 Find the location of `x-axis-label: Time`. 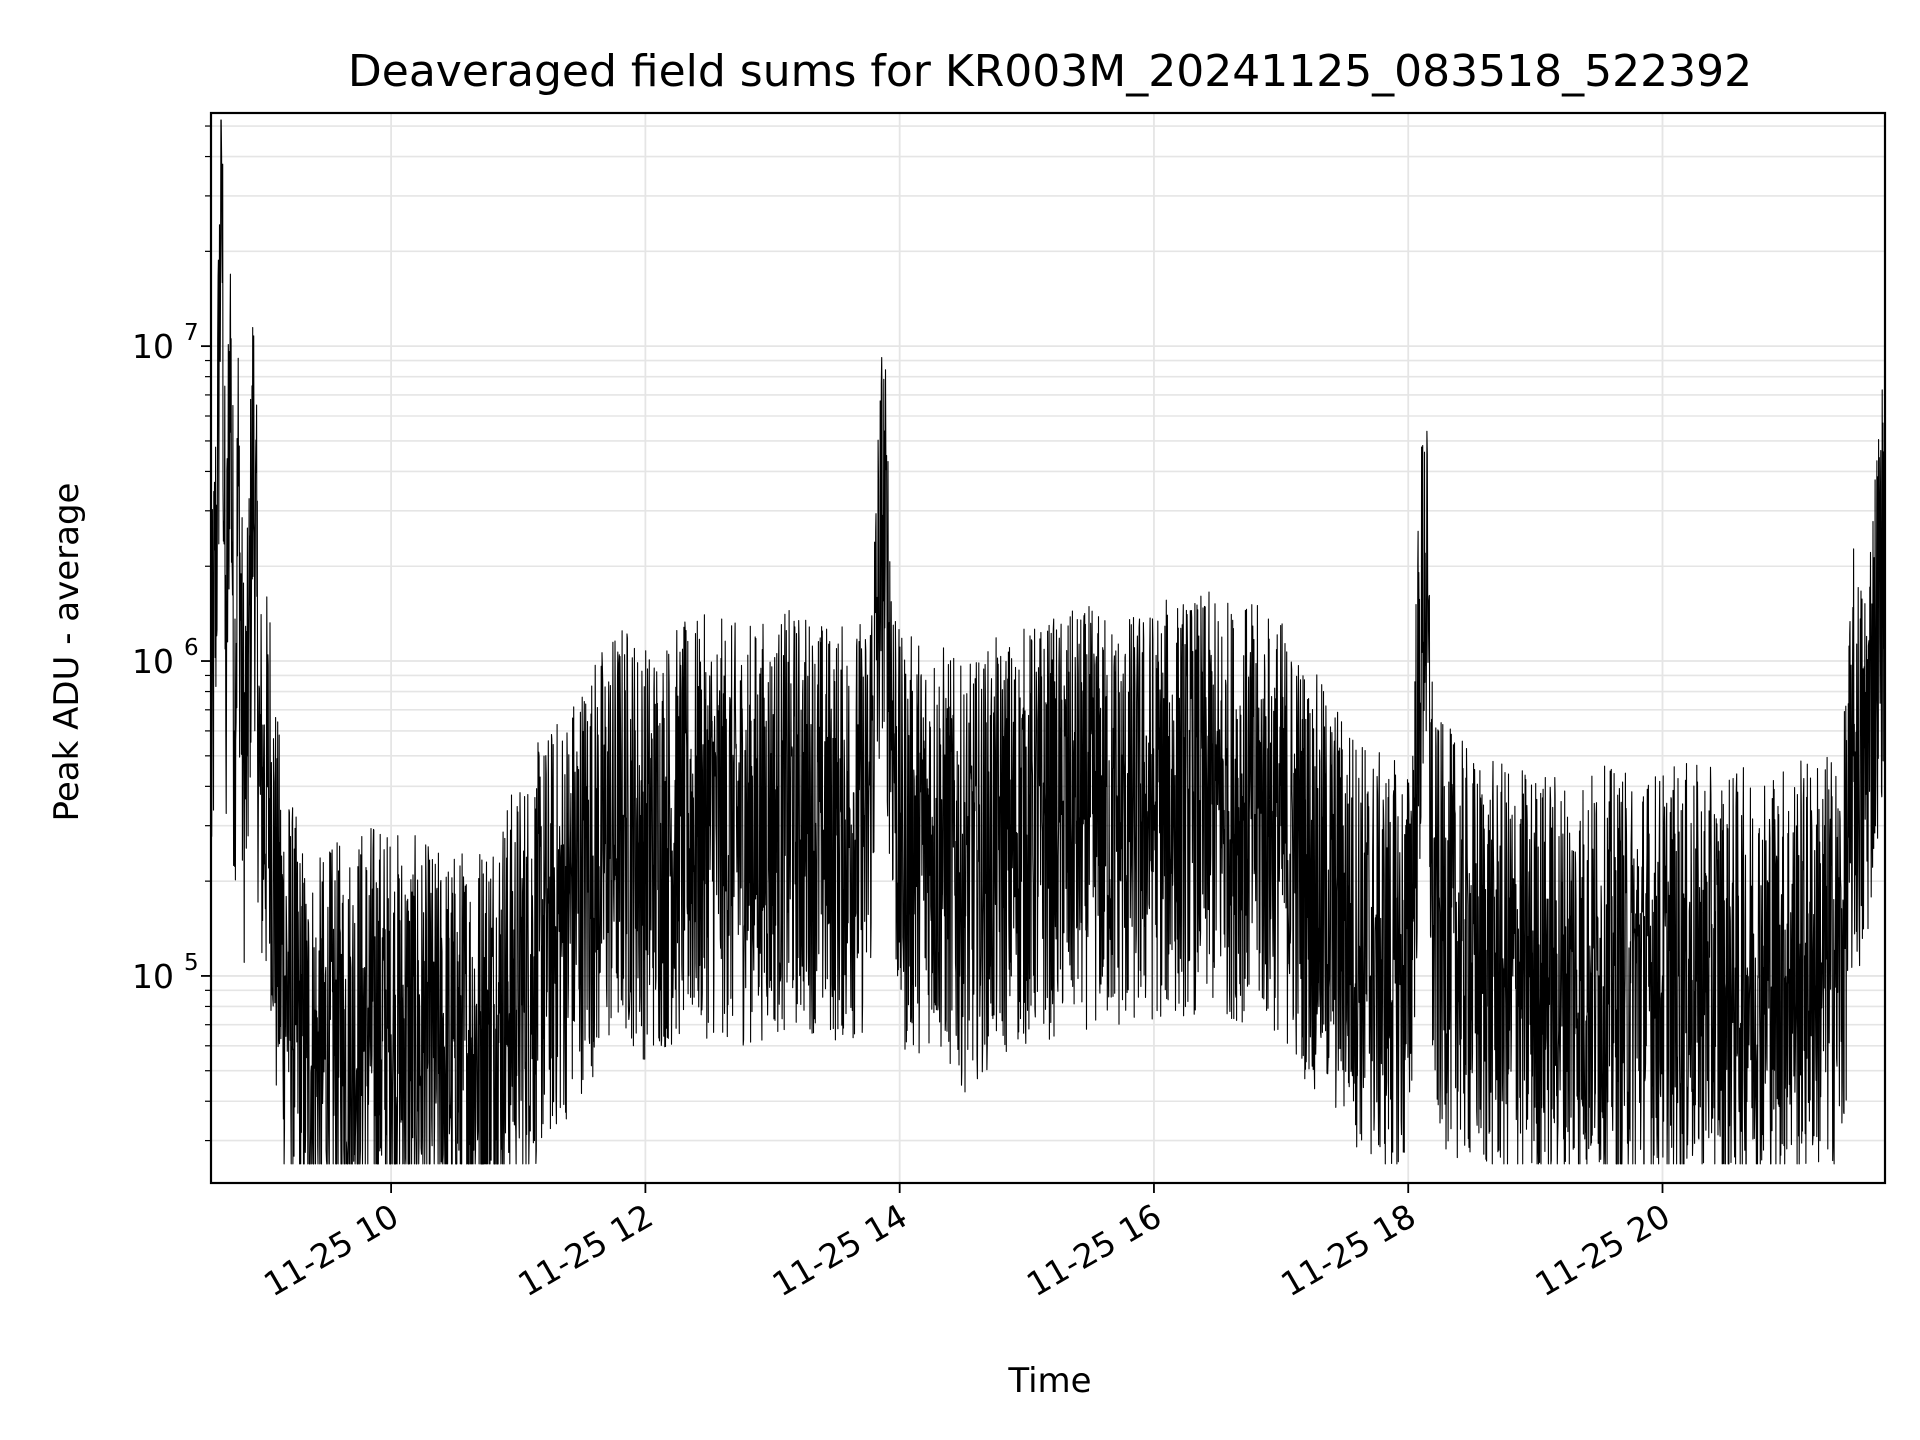

x-axis-label: Time is located at coordinates (1049, 1381).